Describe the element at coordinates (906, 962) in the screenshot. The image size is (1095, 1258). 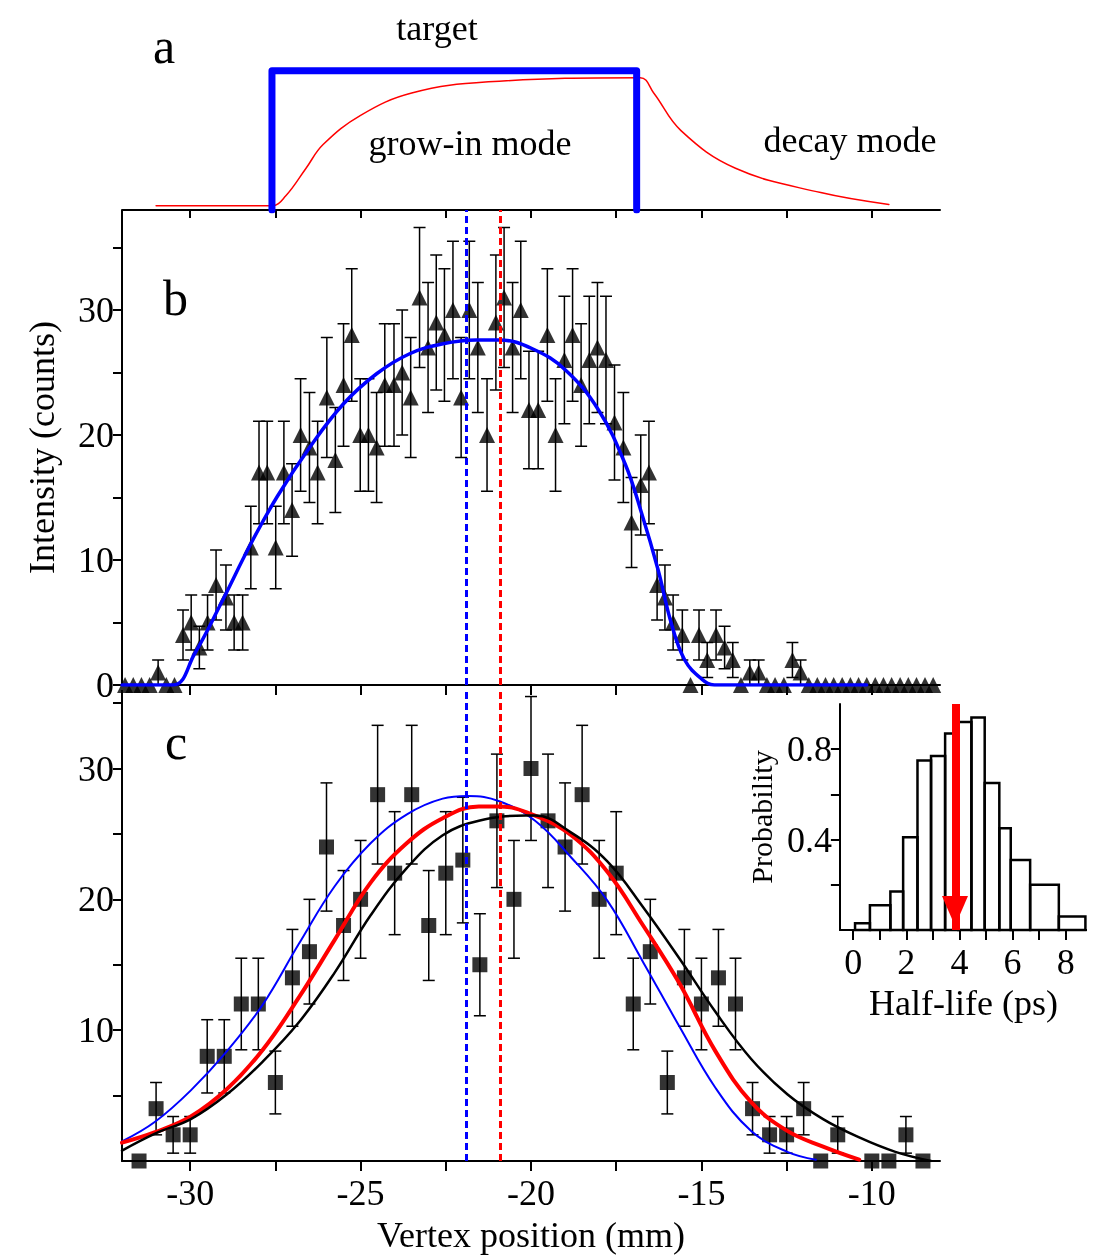
I see `x-tick-label: 2` at that location.